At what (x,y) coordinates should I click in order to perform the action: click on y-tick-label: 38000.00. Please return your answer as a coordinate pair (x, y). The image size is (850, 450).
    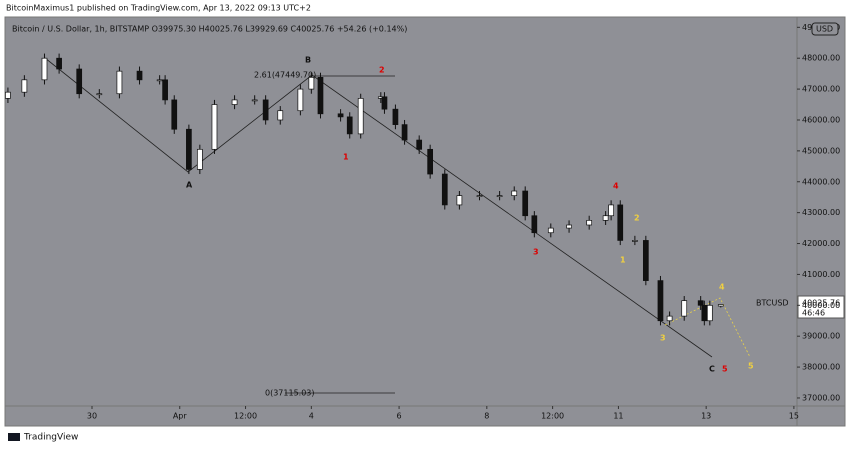
    Looking at the image, I should click on (821, 367).